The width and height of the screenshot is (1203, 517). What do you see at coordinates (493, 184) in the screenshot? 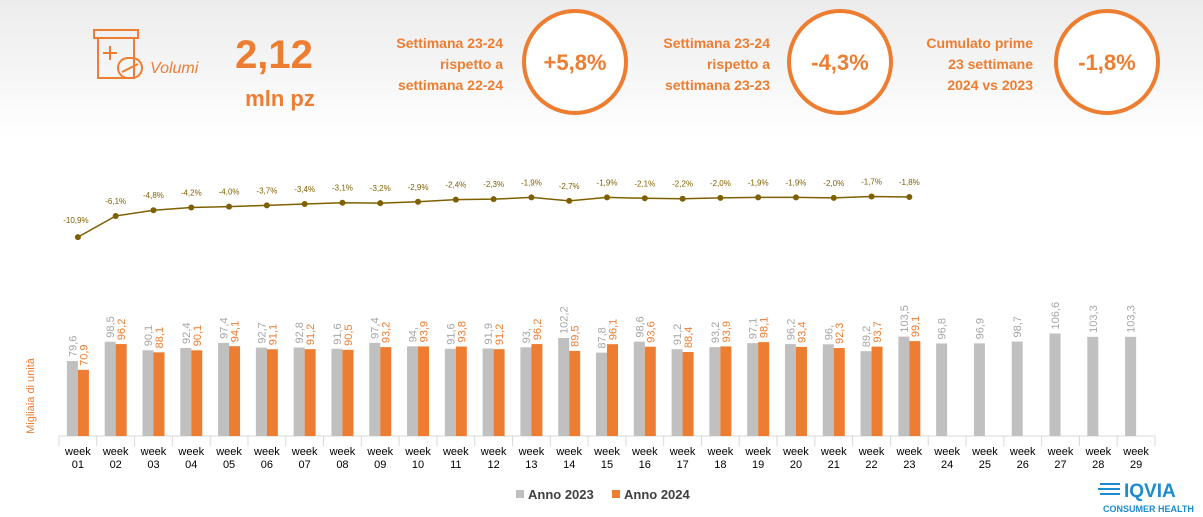
I see `line-value-label: -2,3%` at bounding box center [493, 184].